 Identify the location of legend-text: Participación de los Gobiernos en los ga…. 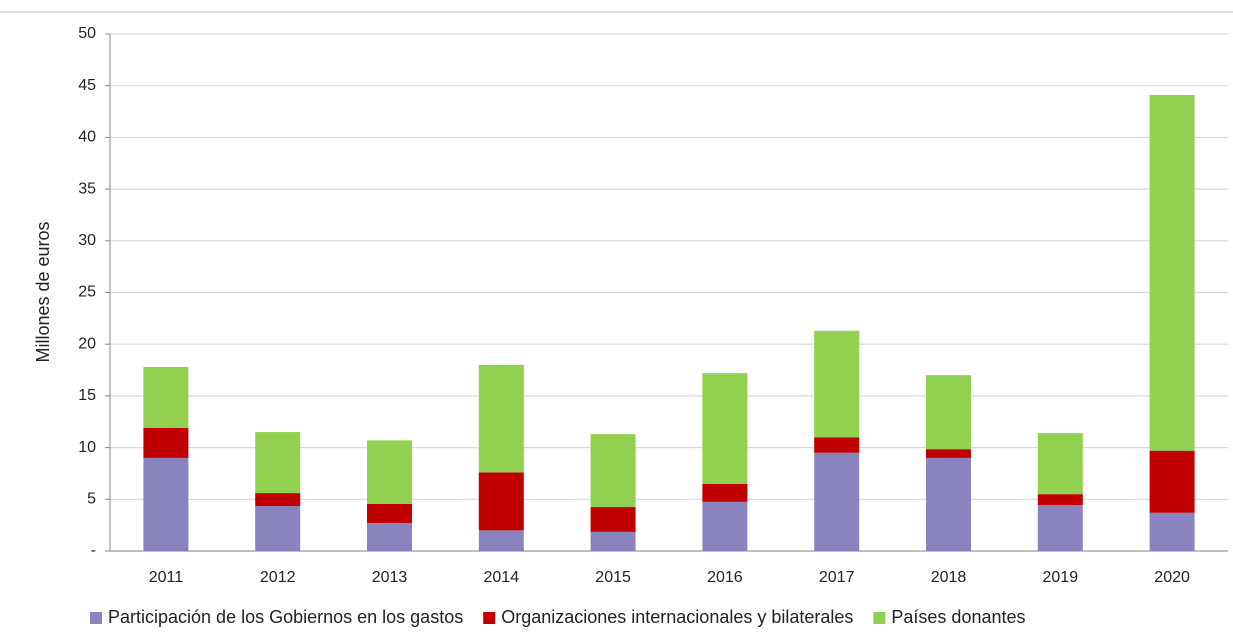
(285, 617).